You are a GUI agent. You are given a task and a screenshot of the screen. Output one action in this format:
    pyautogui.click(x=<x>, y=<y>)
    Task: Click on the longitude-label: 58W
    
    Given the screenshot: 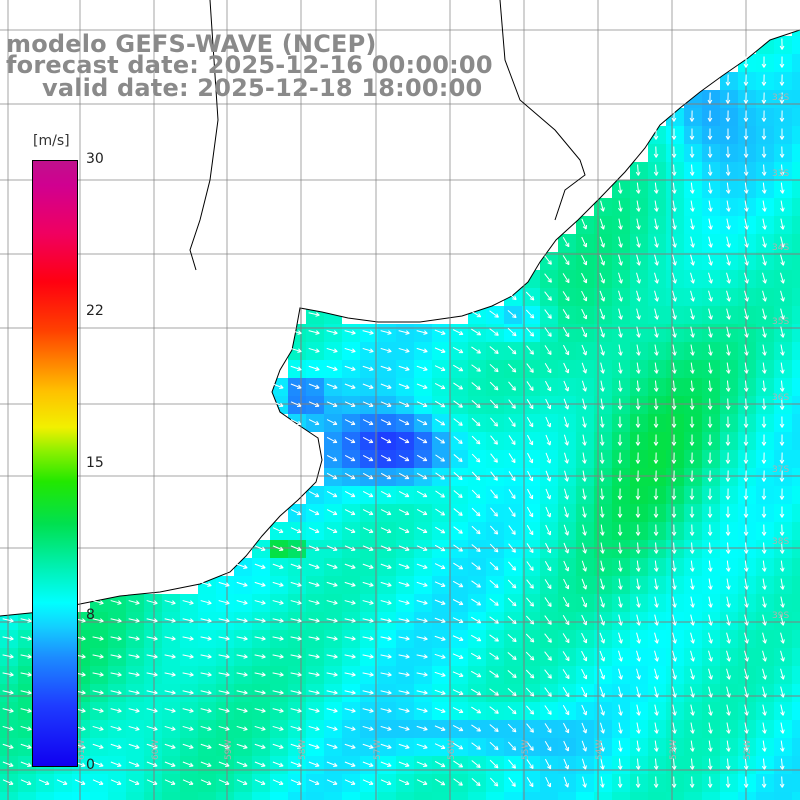 What is the action you would take?
    pyautogui.click(x=303, y=750)
    